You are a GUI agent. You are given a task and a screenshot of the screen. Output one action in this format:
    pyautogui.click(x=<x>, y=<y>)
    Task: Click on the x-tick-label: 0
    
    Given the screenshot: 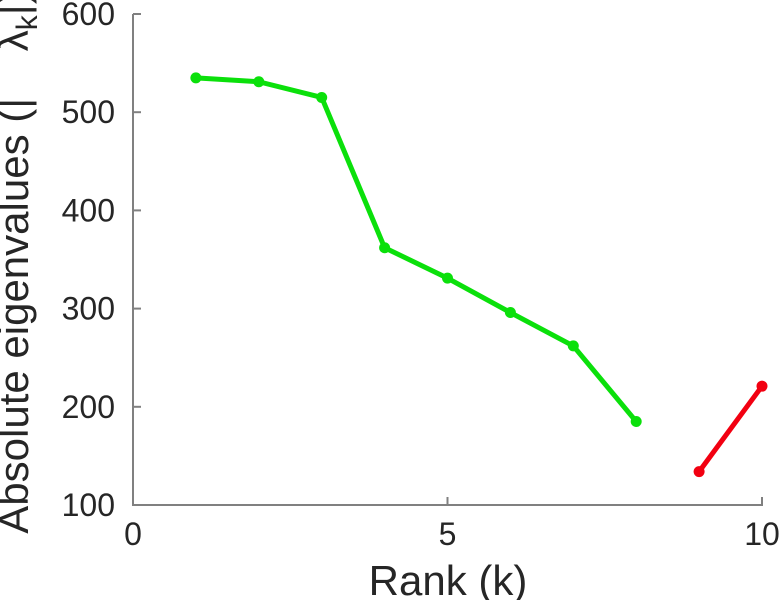 What is the action you would take?
    pyautogui.click(x=133, y=534)
    